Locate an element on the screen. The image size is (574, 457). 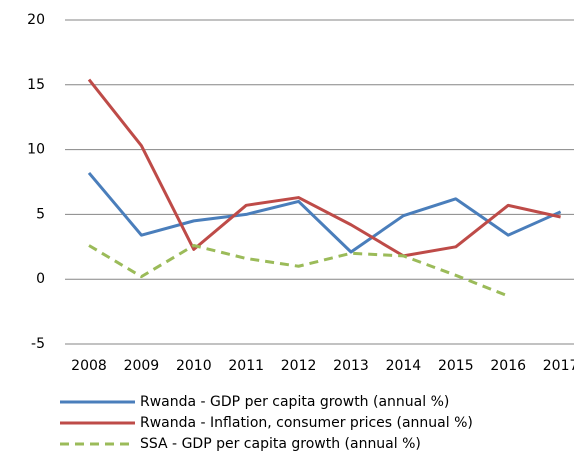
x-tick-label: 2016 is located at coordinates (508, 366).